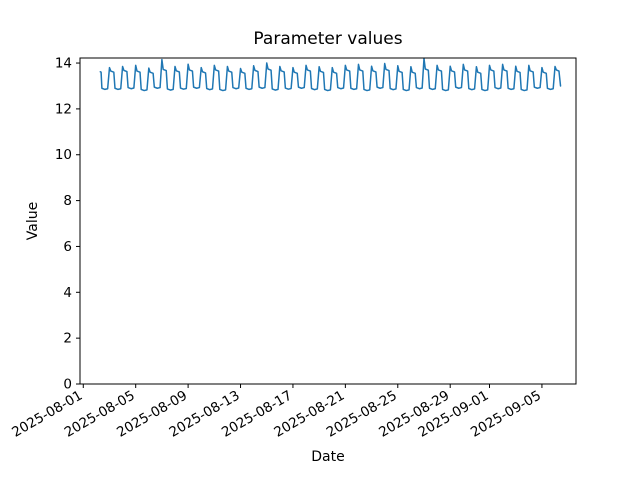  I want to click on series-line, so click(330, 74).